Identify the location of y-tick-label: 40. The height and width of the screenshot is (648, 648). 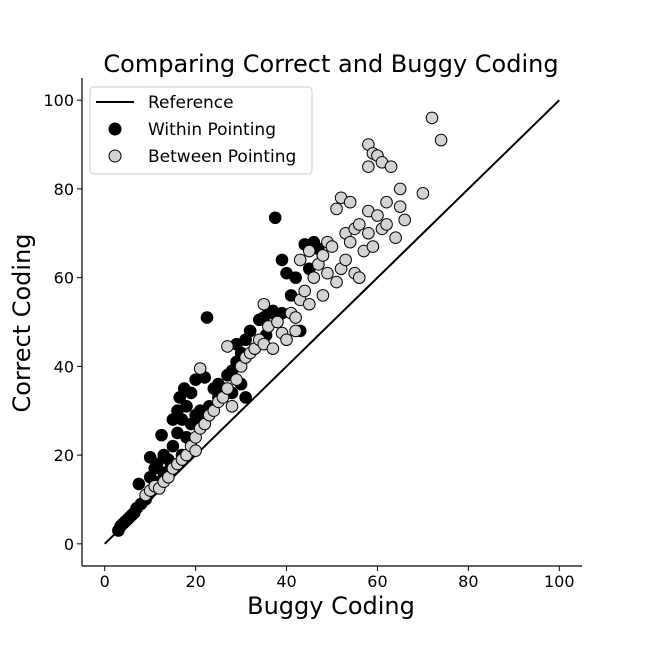
(64, 366).